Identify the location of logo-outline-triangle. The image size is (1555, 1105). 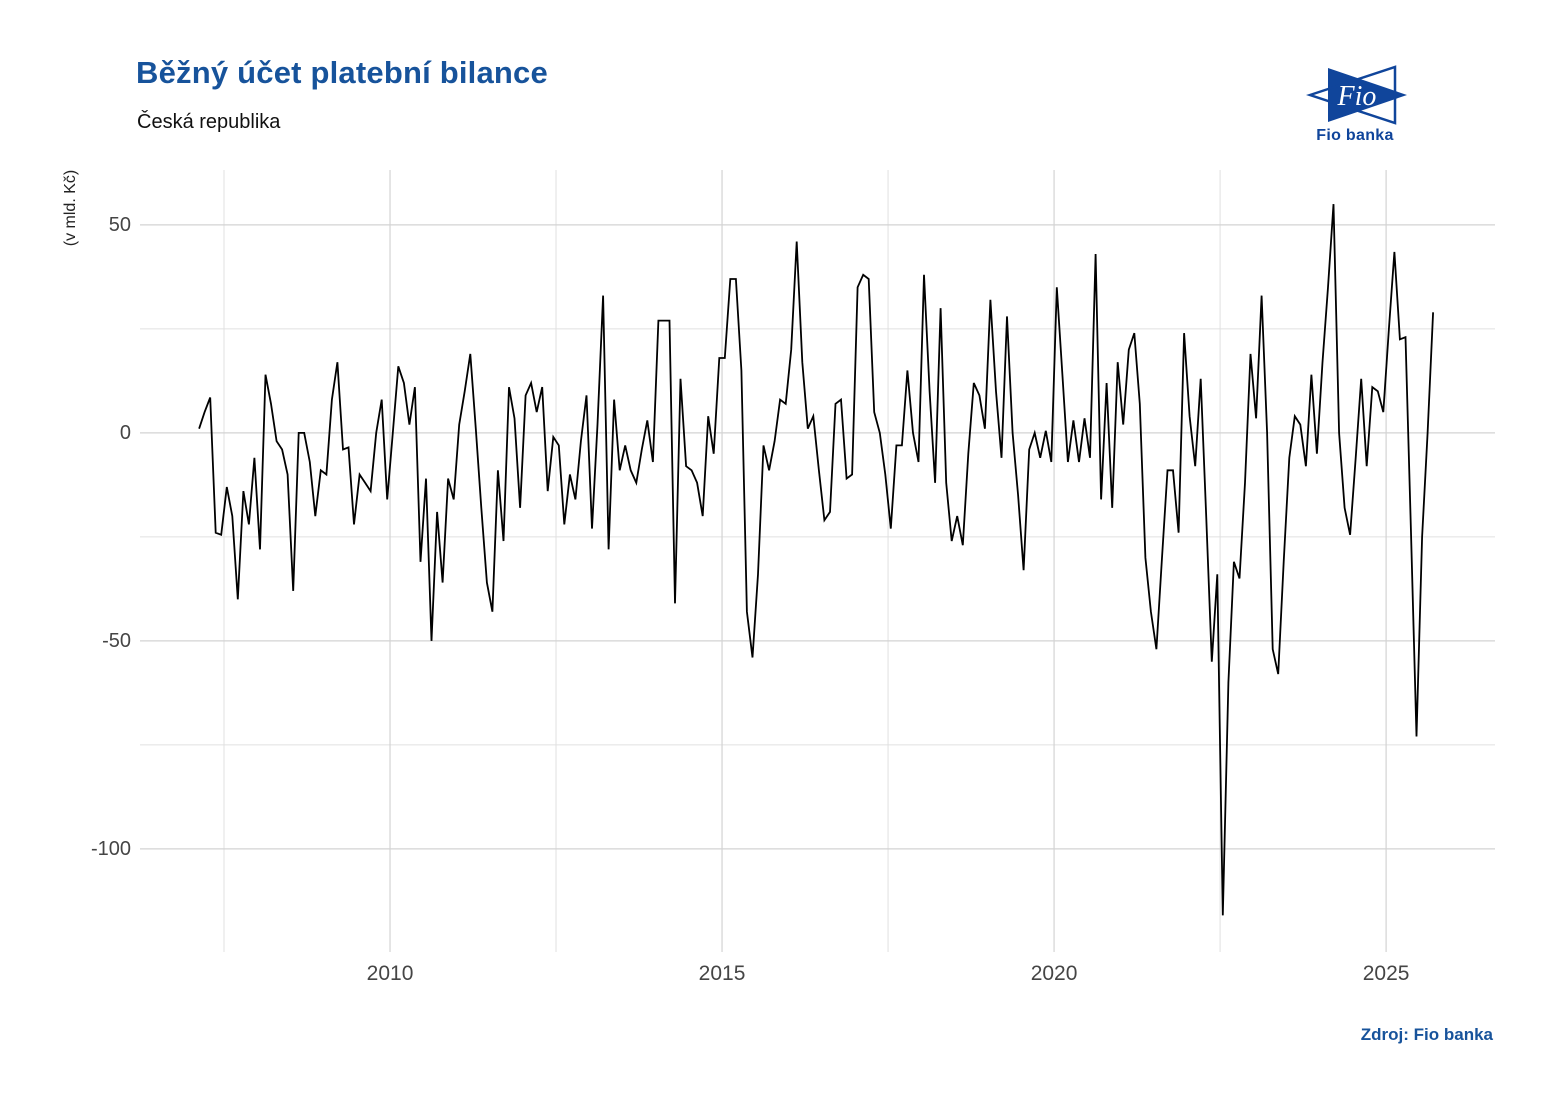
(1351, 95).